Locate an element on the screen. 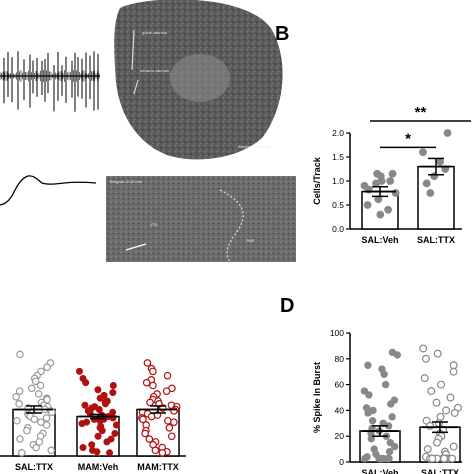  y-tick-label: 100 is located at coordinates (337, 333).